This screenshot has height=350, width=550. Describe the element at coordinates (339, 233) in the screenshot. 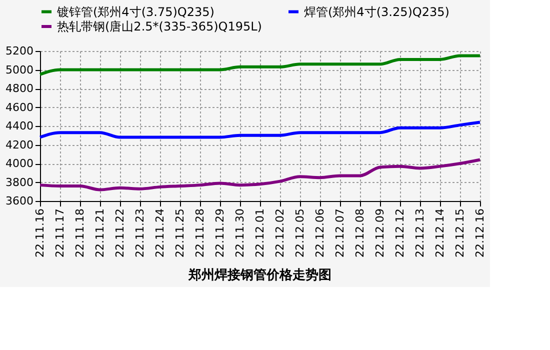

I see `x-tick-label: 22.12.07` at that location.